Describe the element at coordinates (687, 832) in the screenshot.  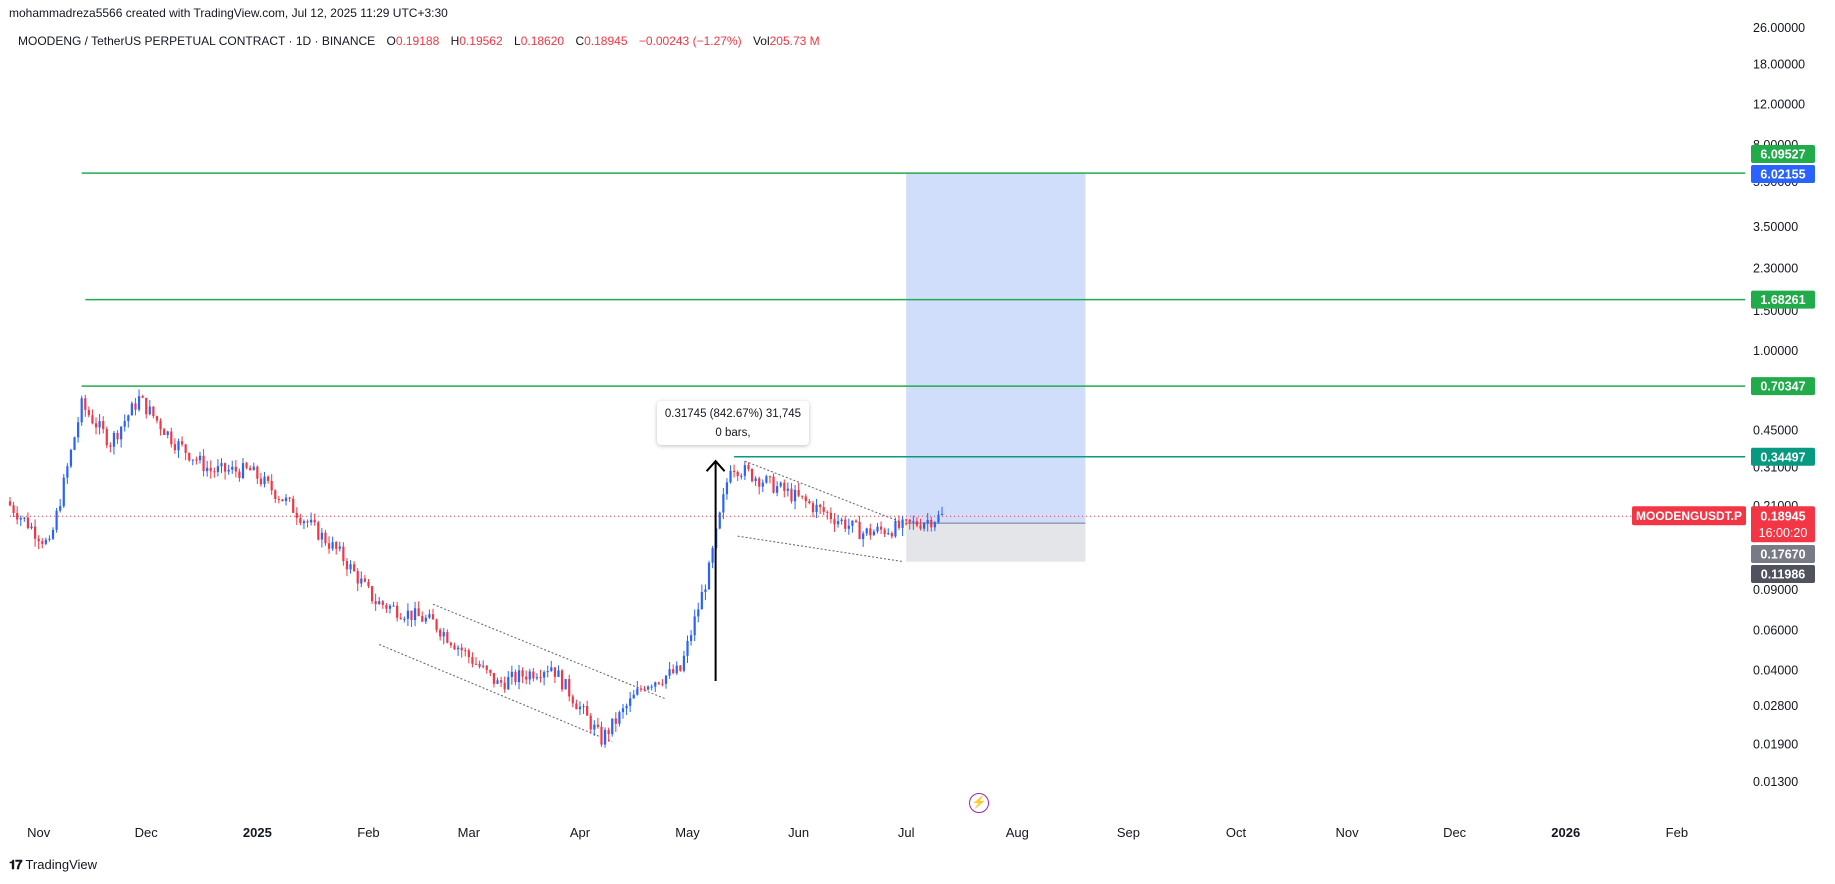
I see `x-tick-label: May` at that location.